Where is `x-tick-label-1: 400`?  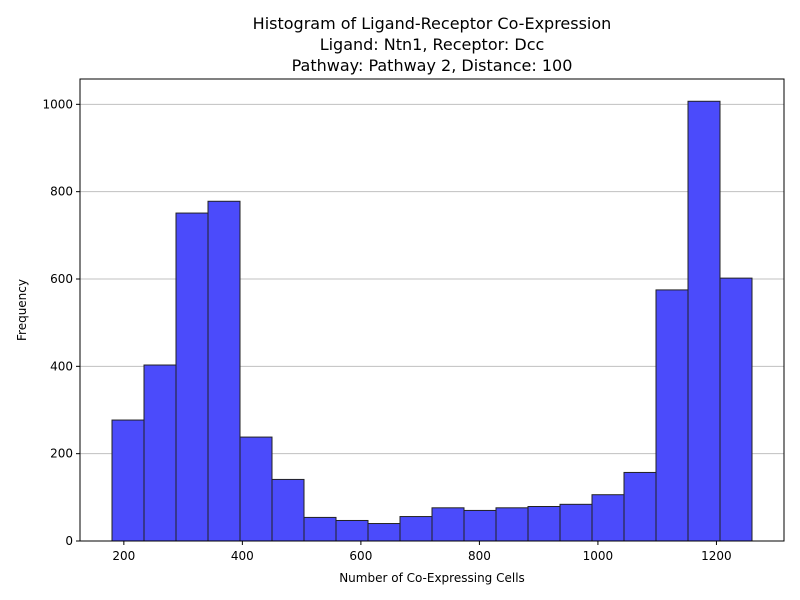 x-tick-label-1: 400 is located at coordinates (242, 556).